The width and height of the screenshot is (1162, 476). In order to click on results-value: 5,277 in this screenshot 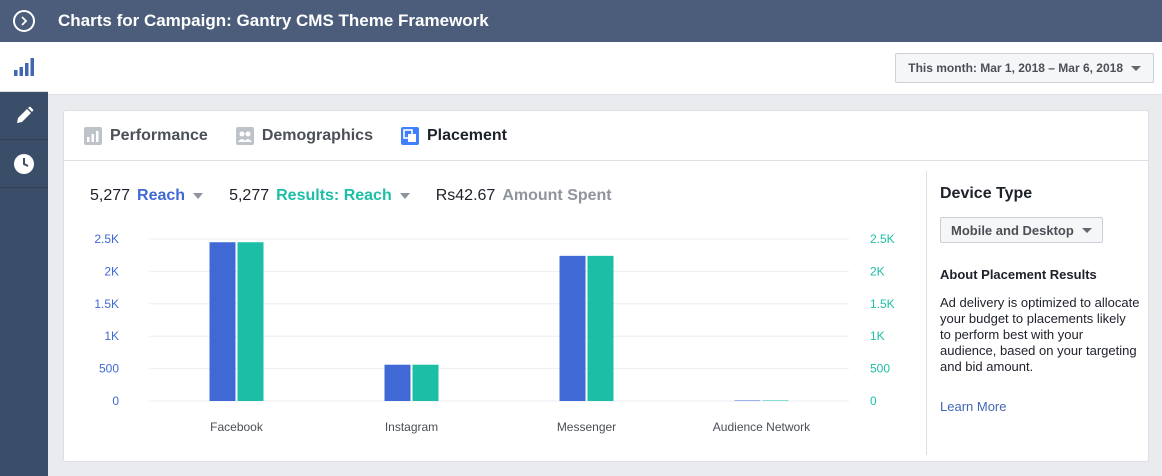, I will do `click(249, 195)`.